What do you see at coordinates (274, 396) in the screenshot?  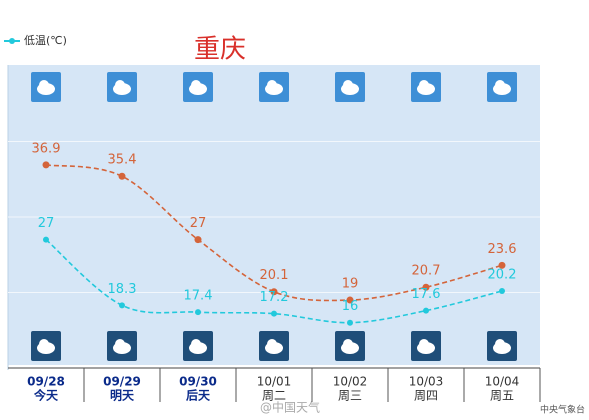 I see `weekday-label: 周二` at bounding box center [274, 396].